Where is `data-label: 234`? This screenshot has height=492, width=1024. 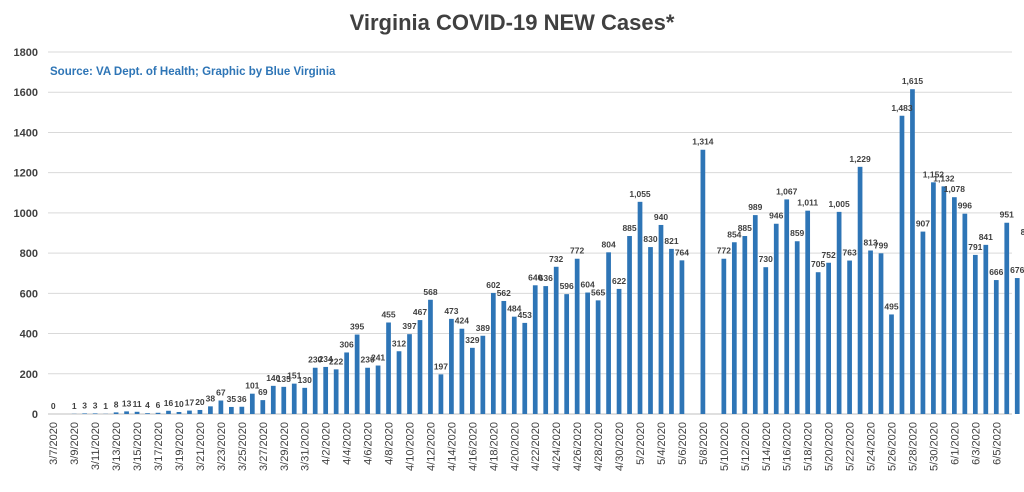 data-label: 234 is located at coordinates (326, 359).